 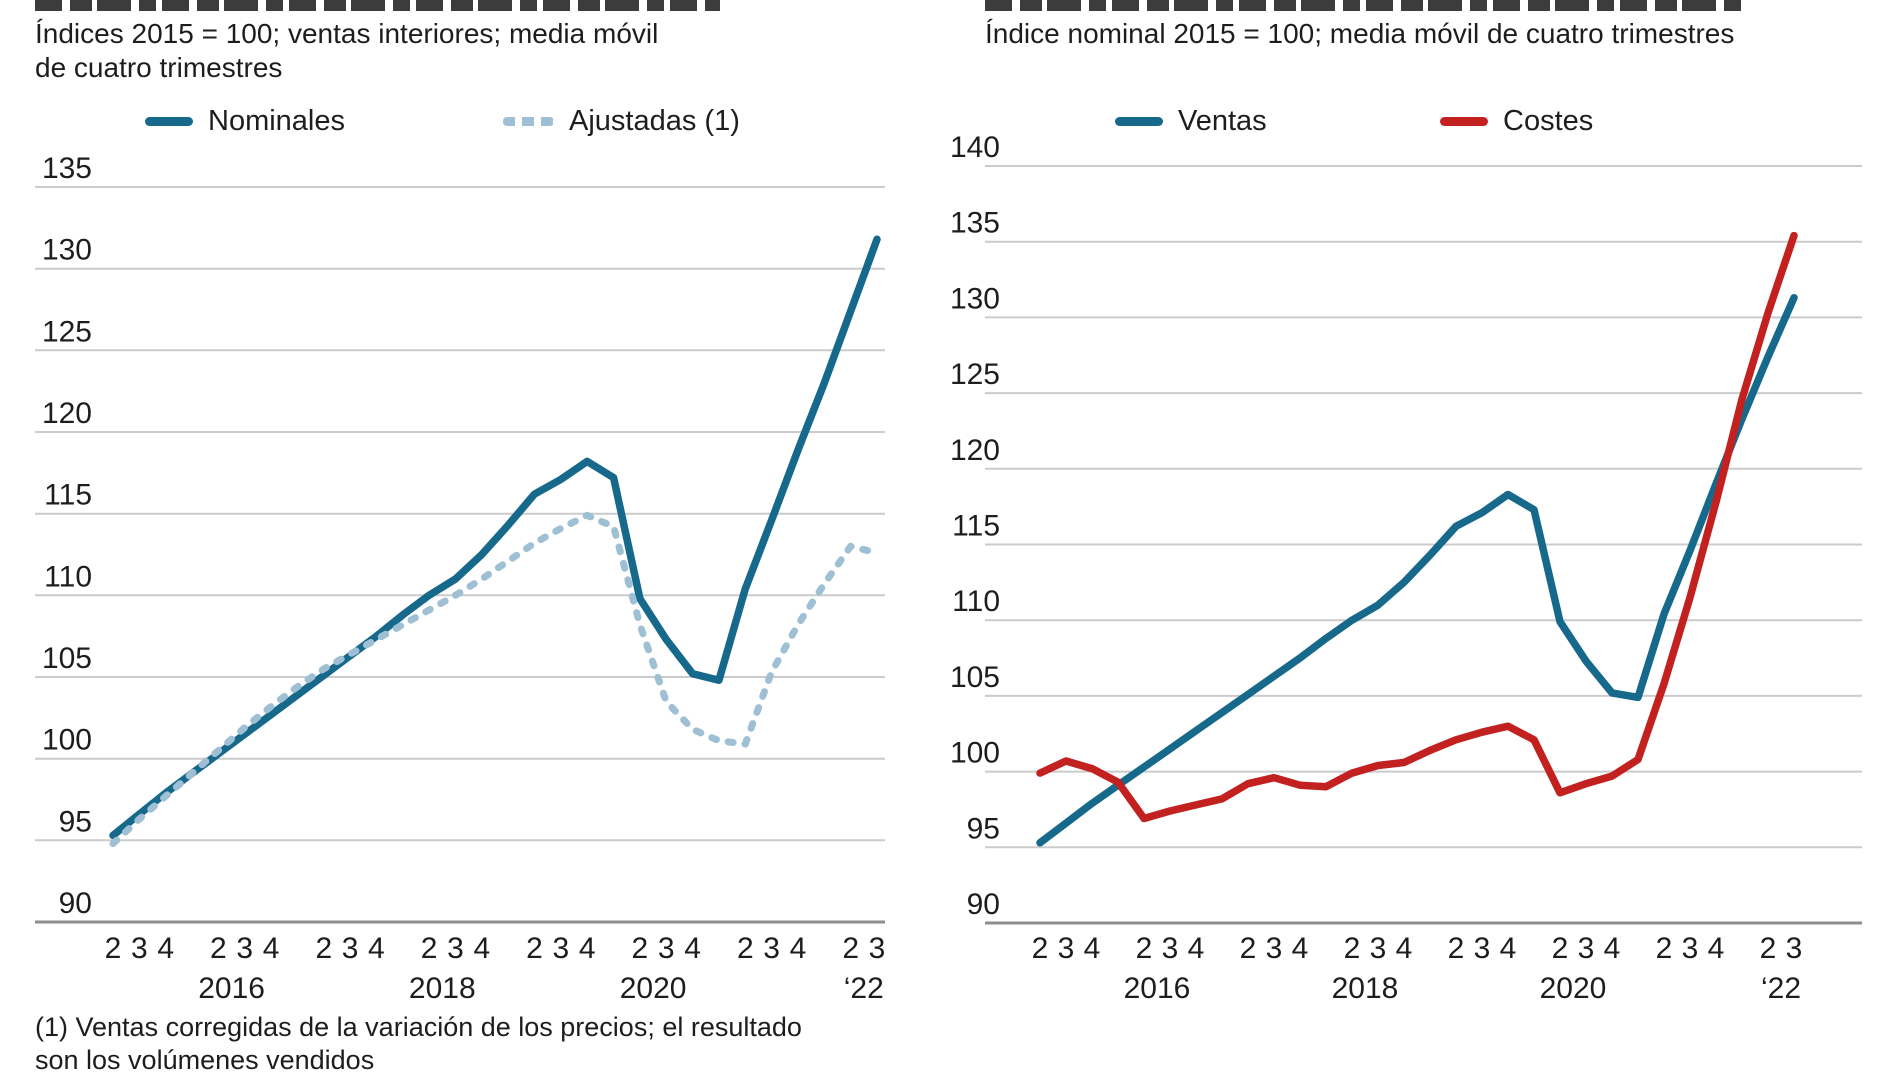 What do you see at coordinates (495, 679) in the screenshot?
I see `series-line-ajustadas-1-` at bounding box center [495, 679].